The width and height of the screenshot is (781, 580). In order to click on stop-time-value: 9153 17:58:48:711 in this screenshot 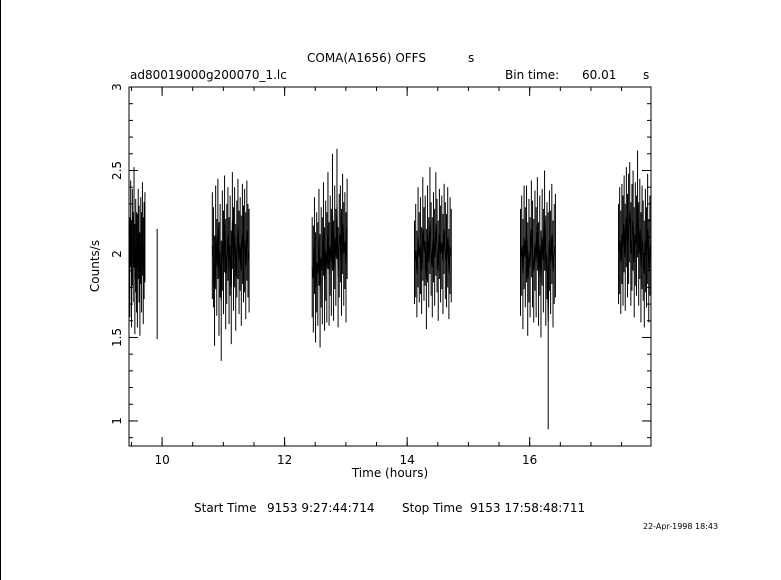, I will do `click(527, 508)`.